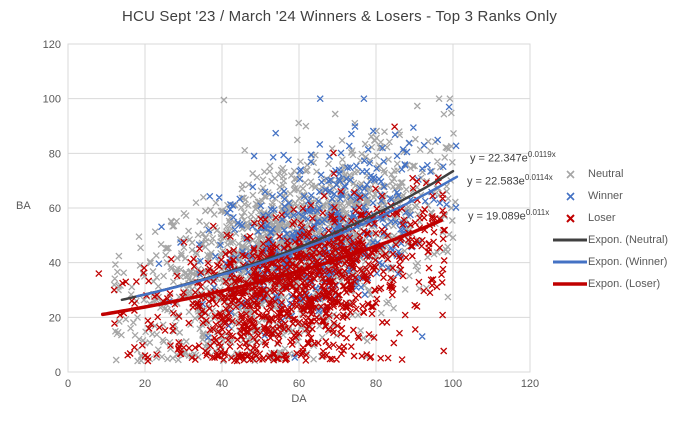 The image size is (679, 431). Describe the element at coordinates (628, 240) in the screenshot. I see `legend-label: Expon. (Neutral)` at that location.